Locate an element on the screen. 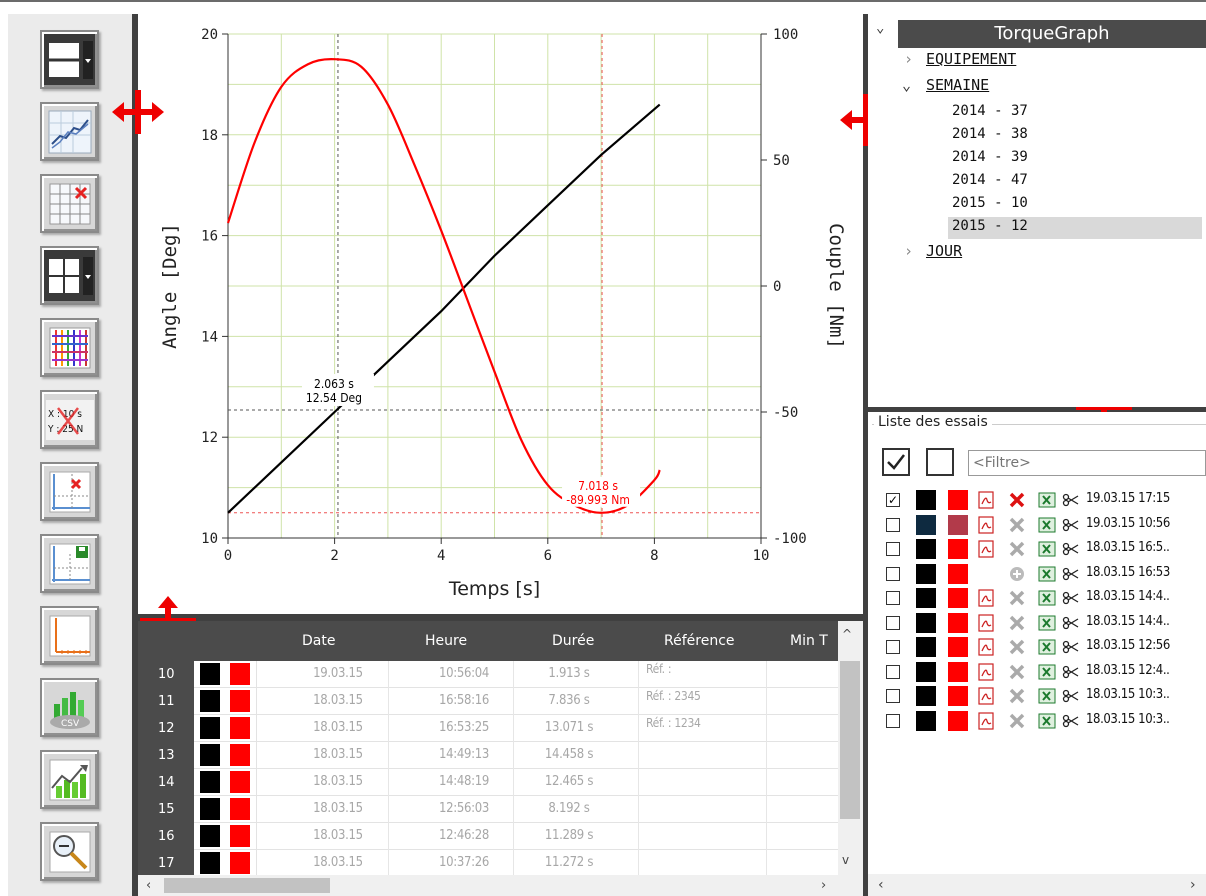 This screenshot has height=896, width=1206. table-row: 11 18.03.15 16:58:16 7.836 s Réf. : 2345 is located at coordinates (500, 701).